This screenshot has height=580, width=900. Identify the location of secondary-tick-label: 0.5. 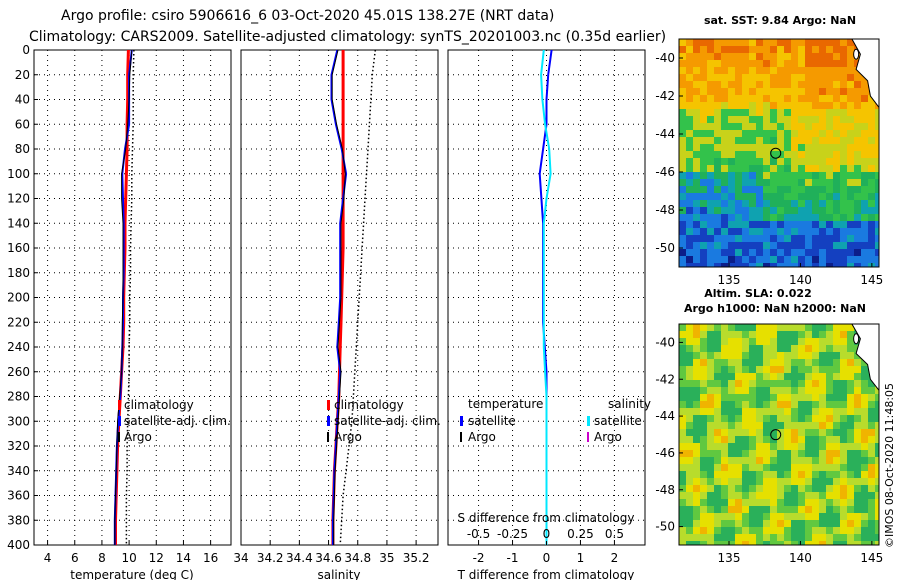
(614, 534).